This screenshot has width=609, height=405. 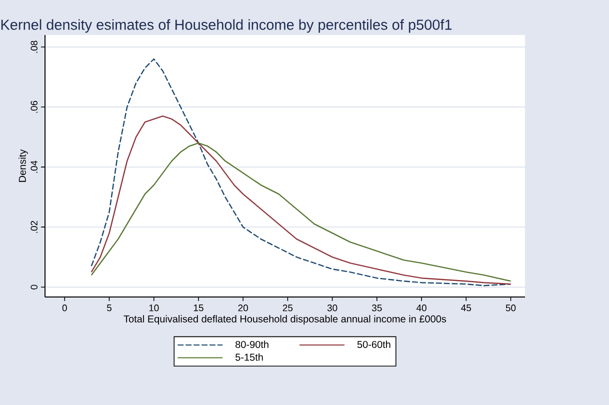 I want to click on x-tick-label: 45, so click(x=466, y=308).